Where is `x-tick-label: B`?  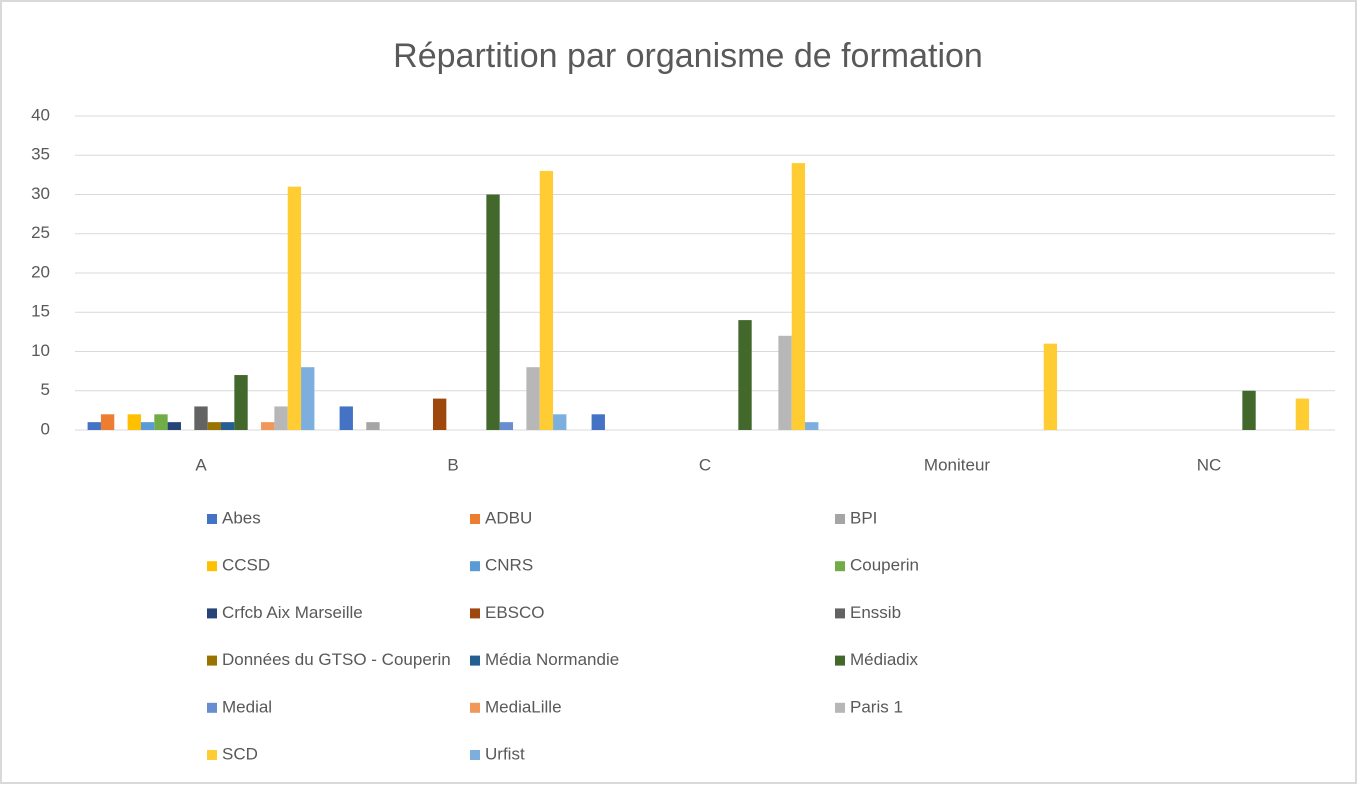
x-tick-label: B is located at coordinates (452, 464).